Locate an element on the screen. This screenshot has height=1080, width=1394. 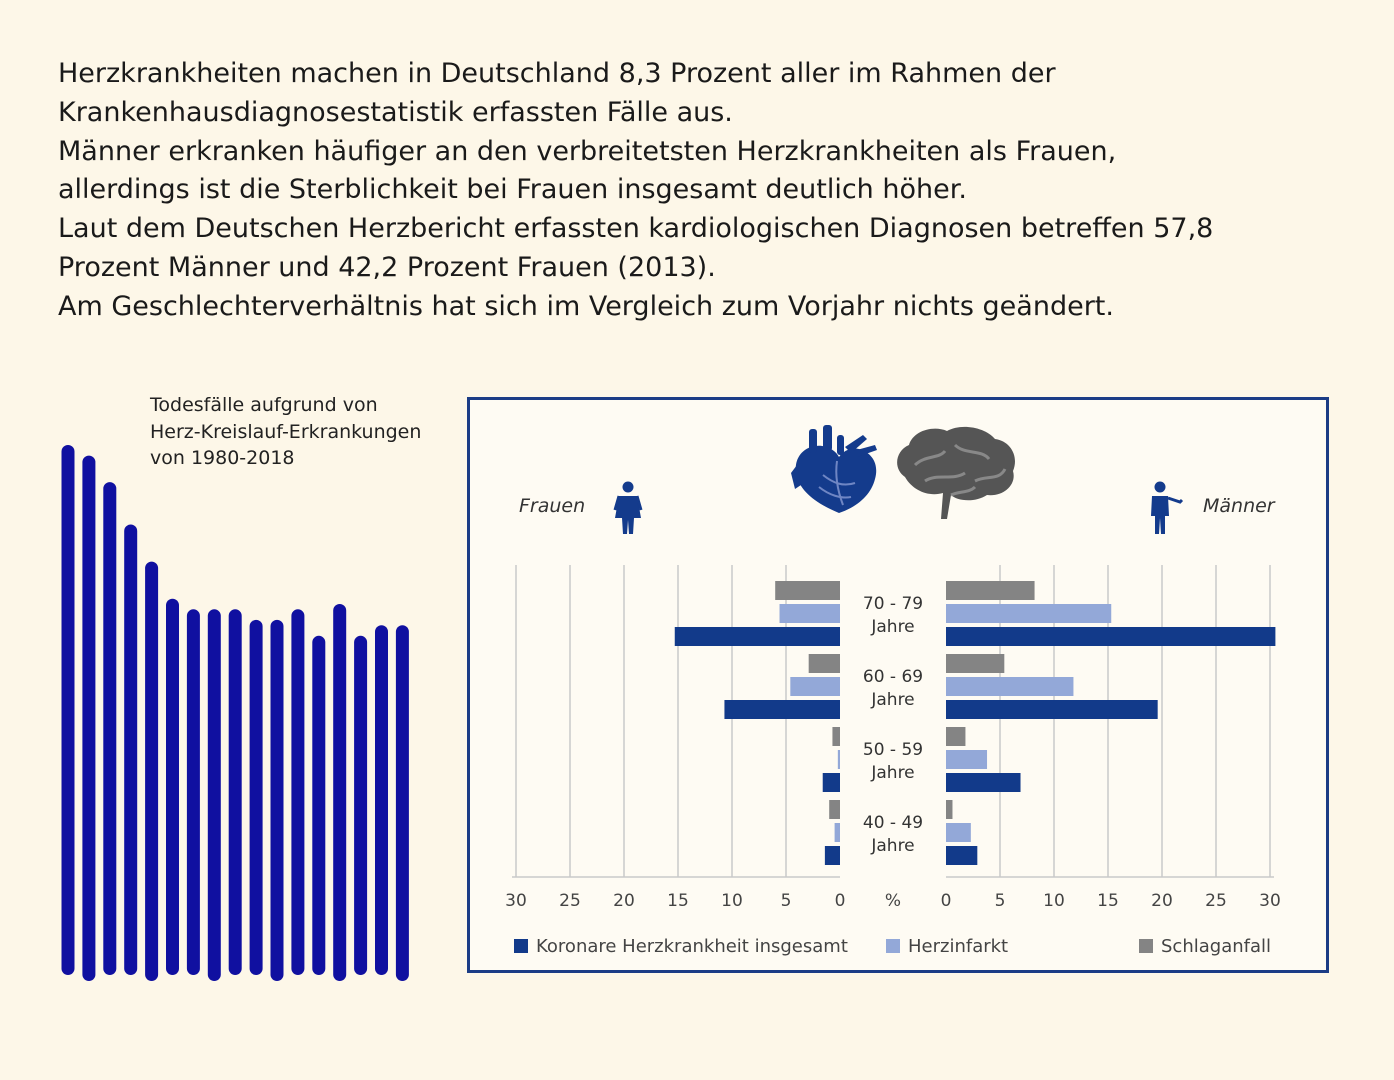
unit-label: % is located at coordinates (893, 901).